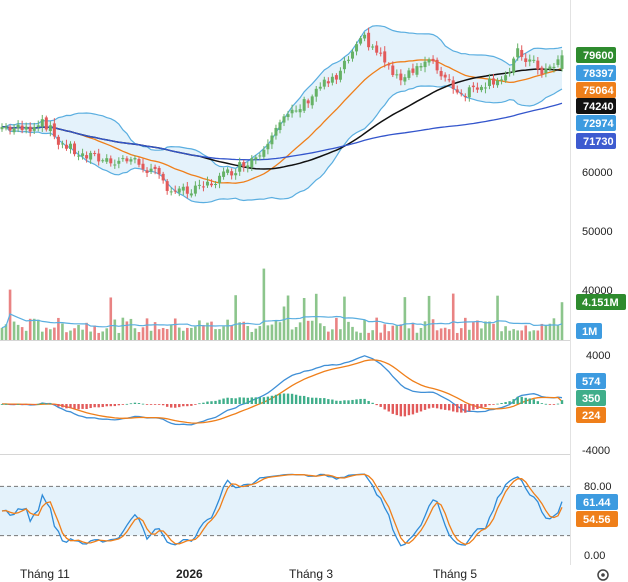 The image size is (628, 582). What do you see at coordinates (591, 416) in the screenshot?
I see `macd-tag-signal-label: 224` at bounding box center [591, 416].